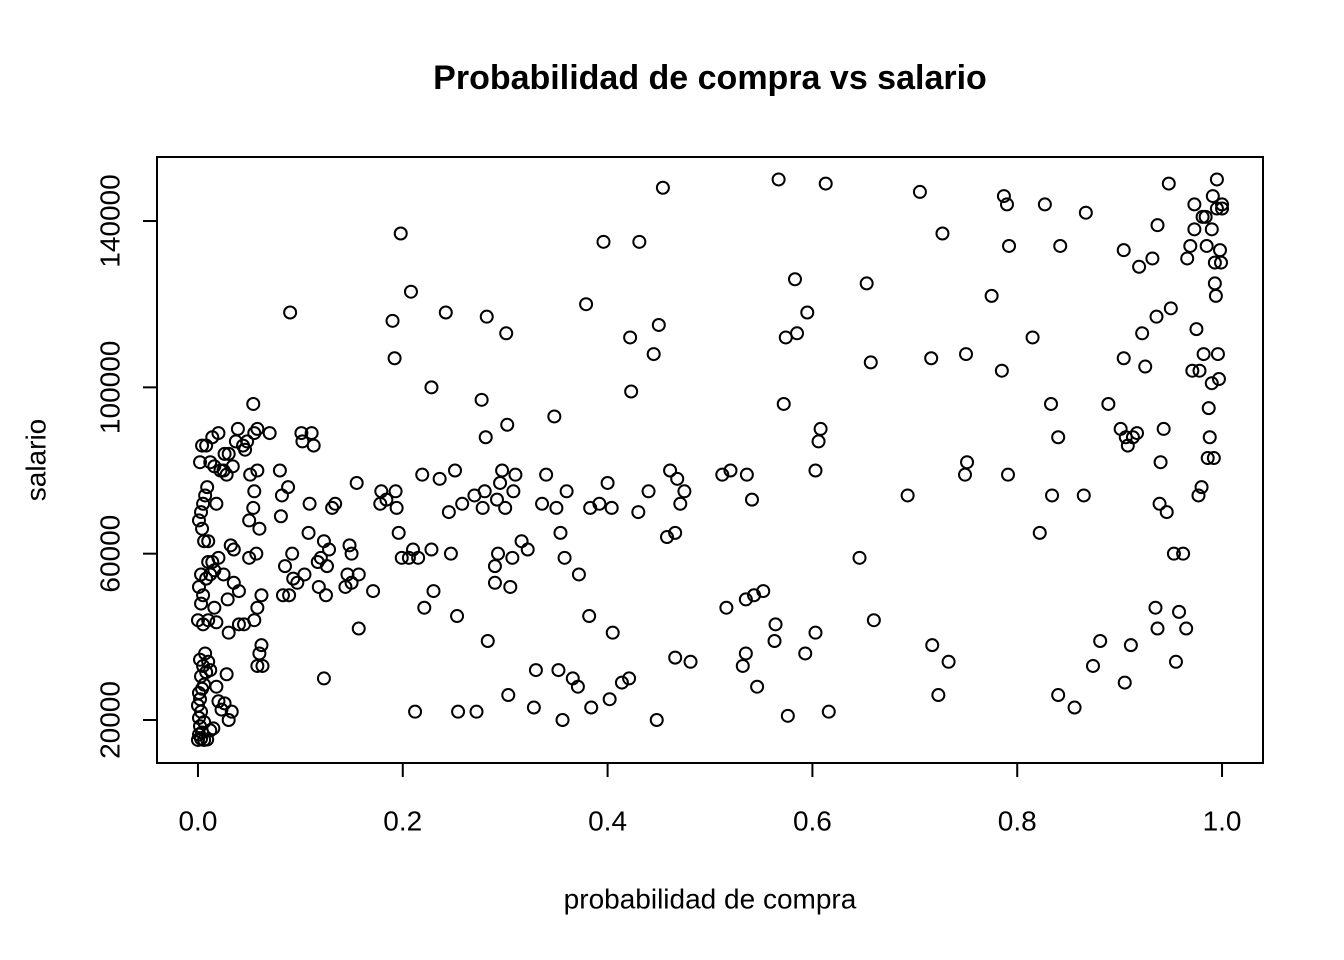  What do you see at coordinates (402, 820) in the screenshot?
I see `x-tick-label: 0.2` at bounding box center [402, 820].